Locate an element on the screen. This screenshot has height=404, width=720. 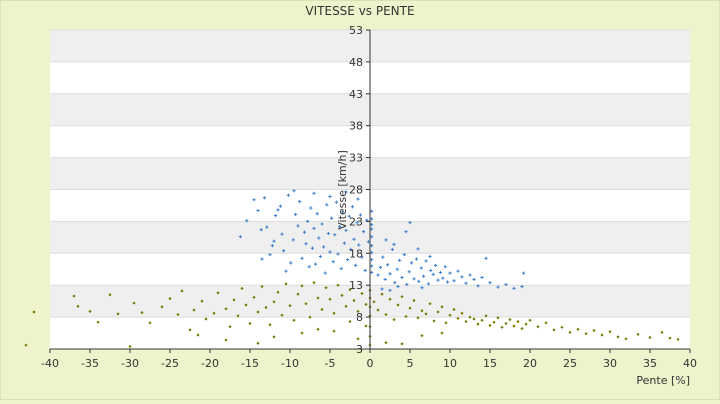
x-tick-label: 35 is located at coordinates (650, 363).